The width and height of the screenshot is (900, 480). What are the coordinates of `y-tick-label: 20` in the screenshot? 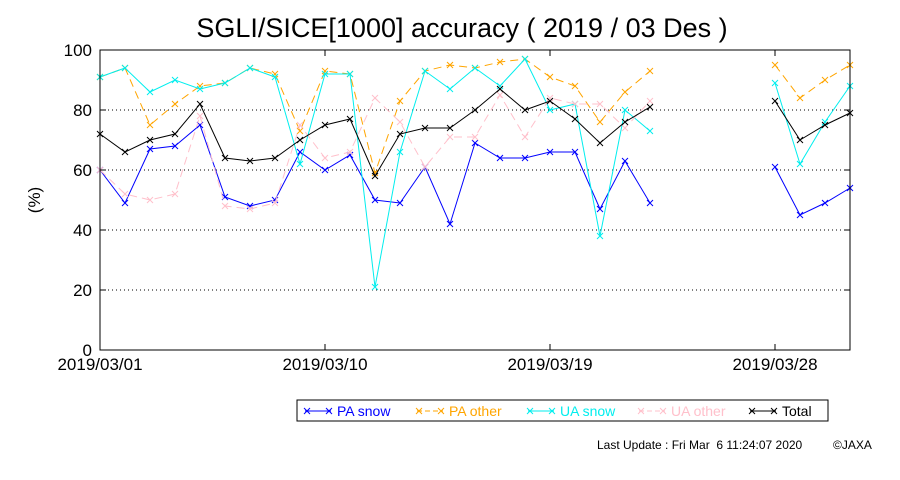 It's located at (82, 290).